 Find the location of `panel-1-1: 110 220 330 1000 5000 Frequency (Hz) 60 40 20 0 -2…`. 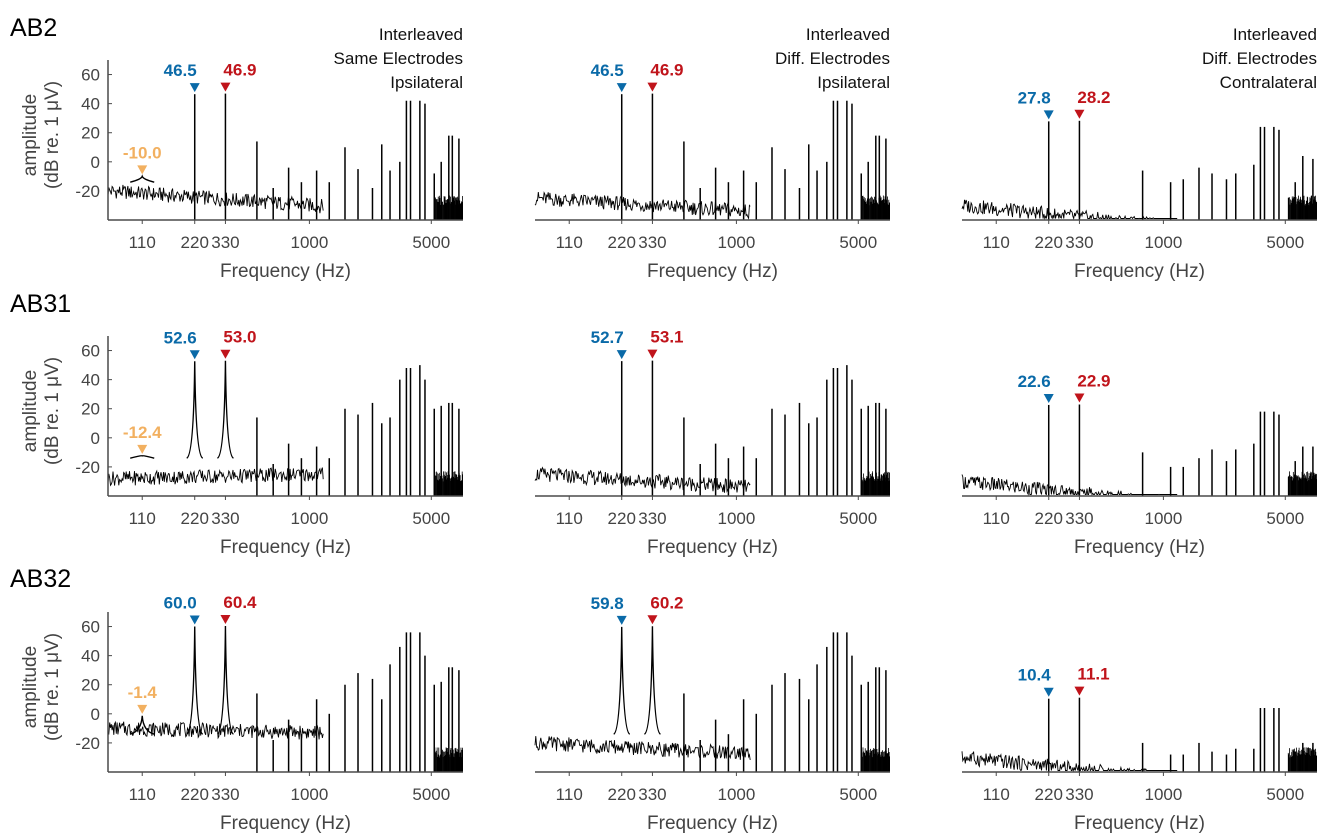

panel-1-1: 110 220 330 1000 5000 Frequency (Hz) 60 40 20 0 -2… is located at coordinates (242, 153).